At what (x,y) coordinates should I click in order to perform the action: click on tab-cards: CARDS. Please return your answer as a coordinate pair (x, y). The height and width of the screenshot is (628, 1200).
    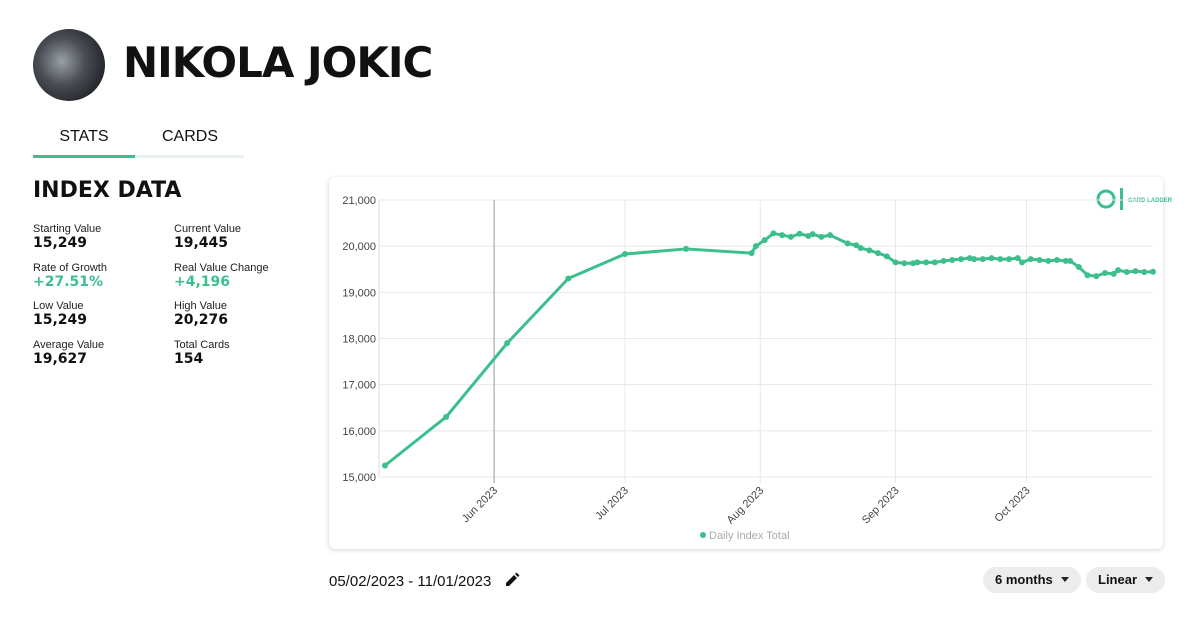
    Looking at the image, I should click on (189, 136).